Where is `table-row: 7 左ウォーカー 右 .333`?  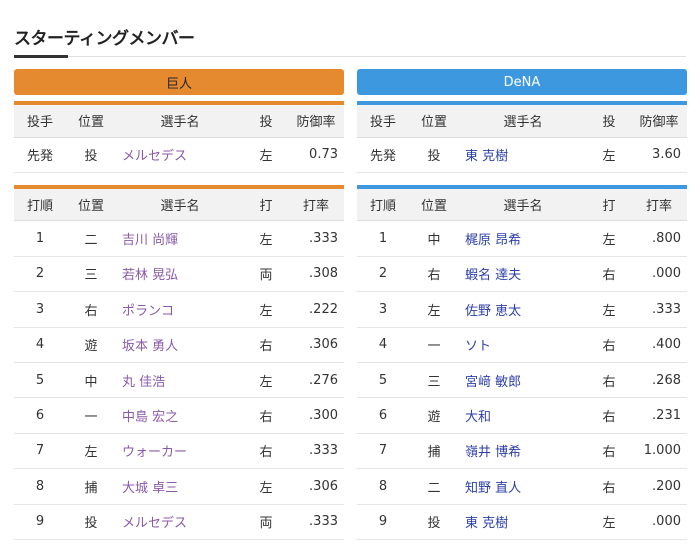
table-row: 7 左ウォーカー 右 .333 is located at coordinates (179, 451).